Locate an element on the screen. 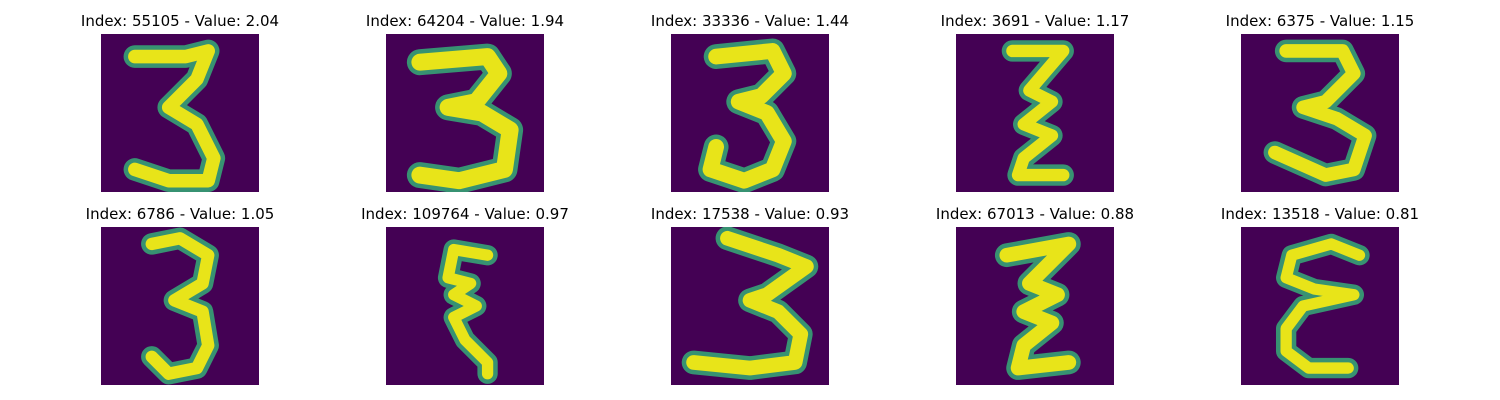 The width and height of the screenshot is (1500, 400). panel-5: Index: 6375 - Value: 1.15 is located at coordinates (1320, 102).